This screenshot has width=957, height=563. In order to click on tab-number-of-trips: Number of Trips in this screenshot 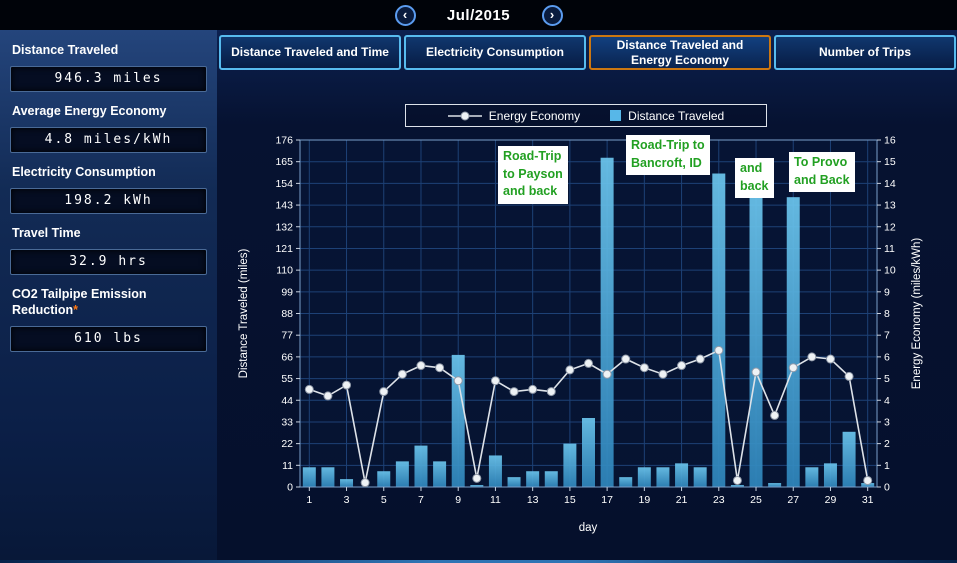, I will do `click(865, 52)`.